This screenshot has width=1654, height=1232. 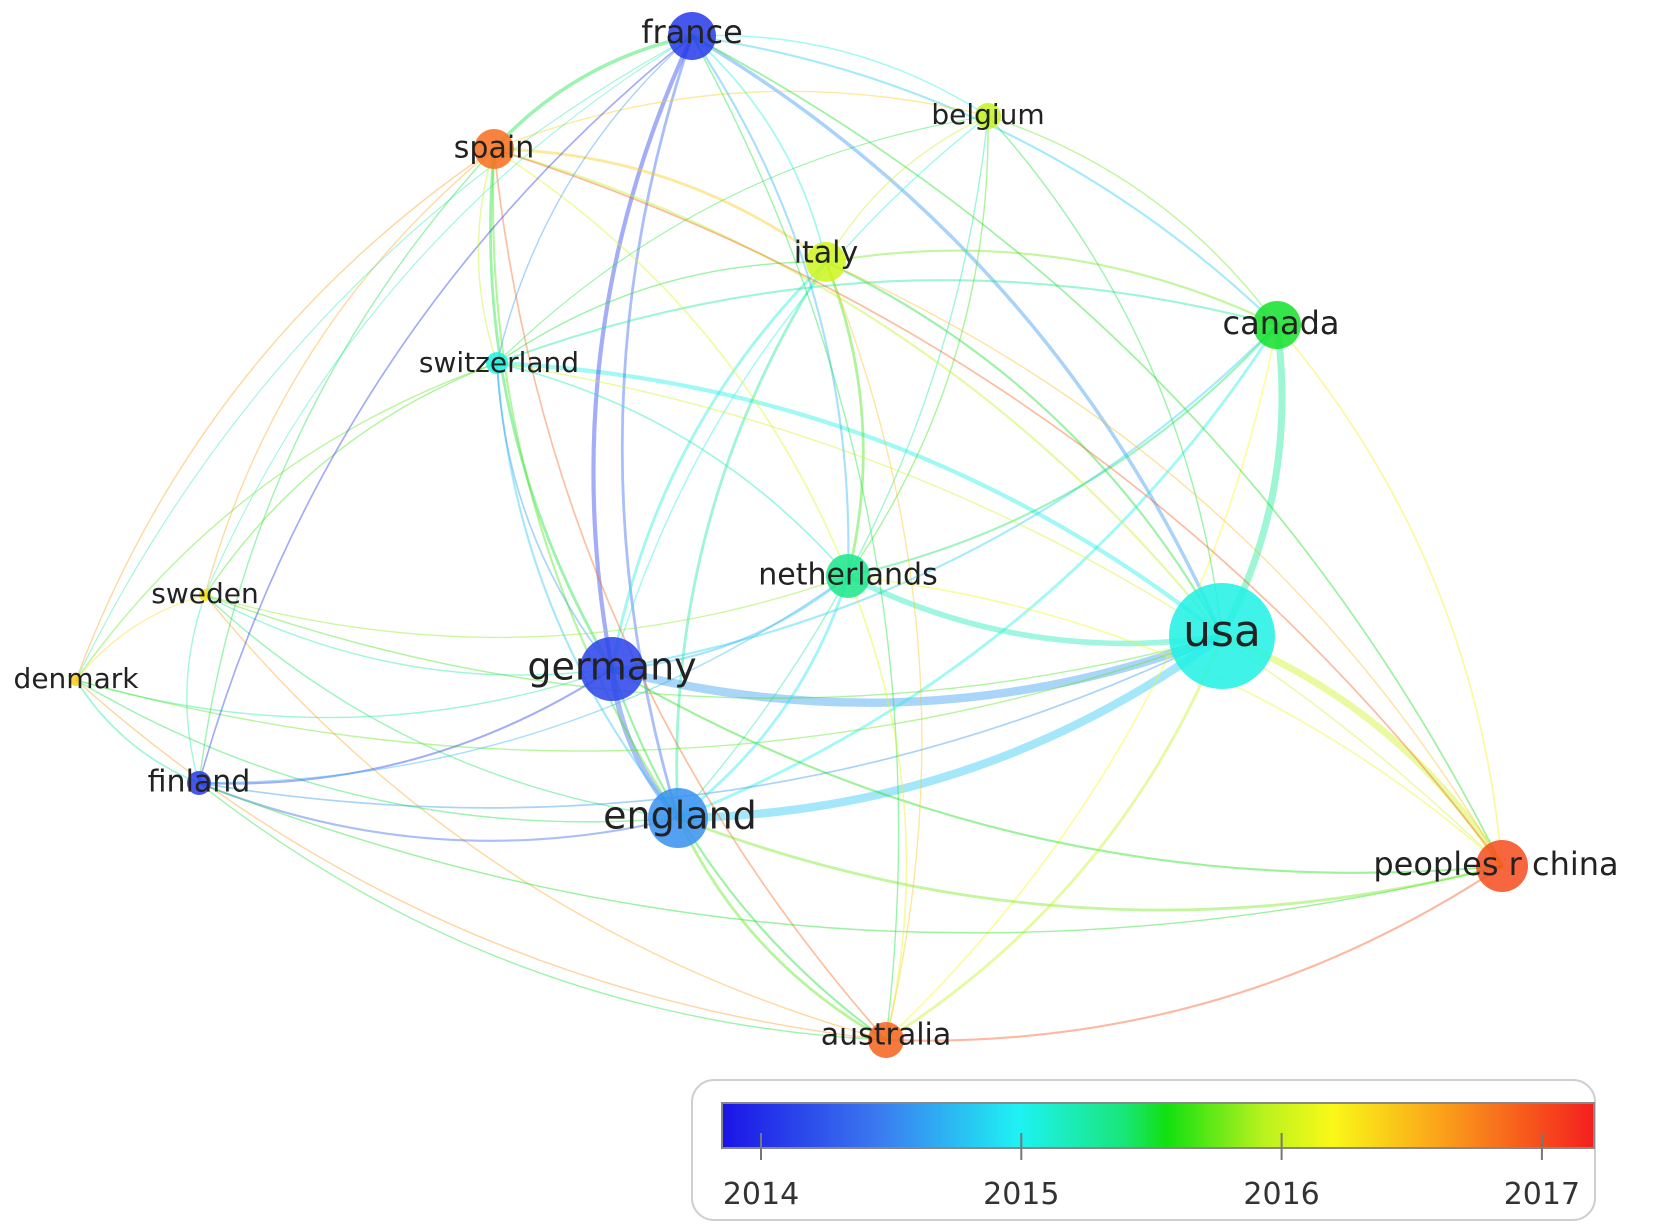 I want to click on node-label-belgium: belgium, so click(x=987, y=114).